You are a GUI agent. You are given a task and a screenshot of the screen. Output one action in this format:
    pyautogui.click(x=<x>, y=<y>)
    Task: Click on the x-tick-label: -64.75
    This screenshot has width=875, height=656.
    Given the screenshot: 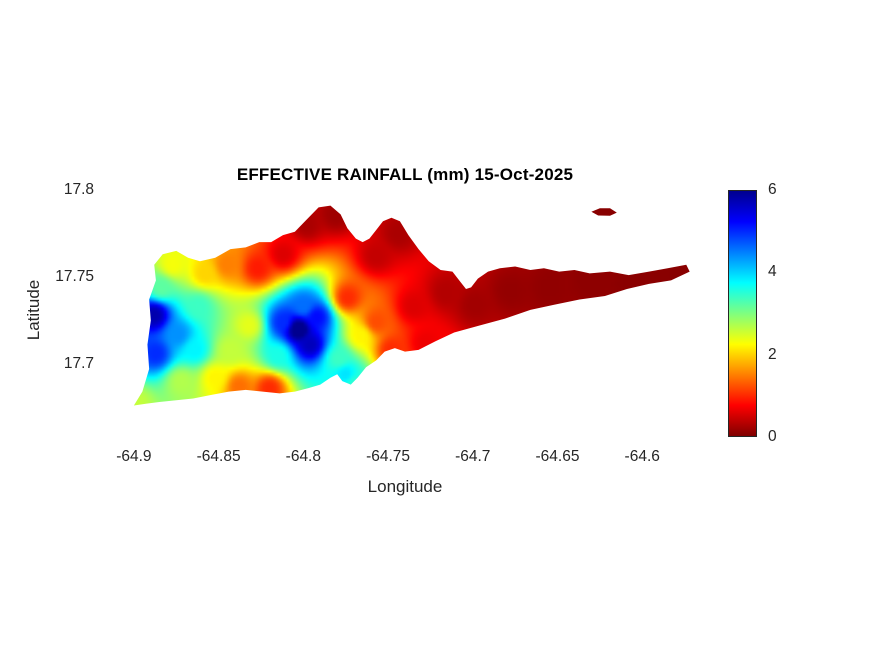 What is the action you would take?
    pyautogui.click(x=388, y=456)
    